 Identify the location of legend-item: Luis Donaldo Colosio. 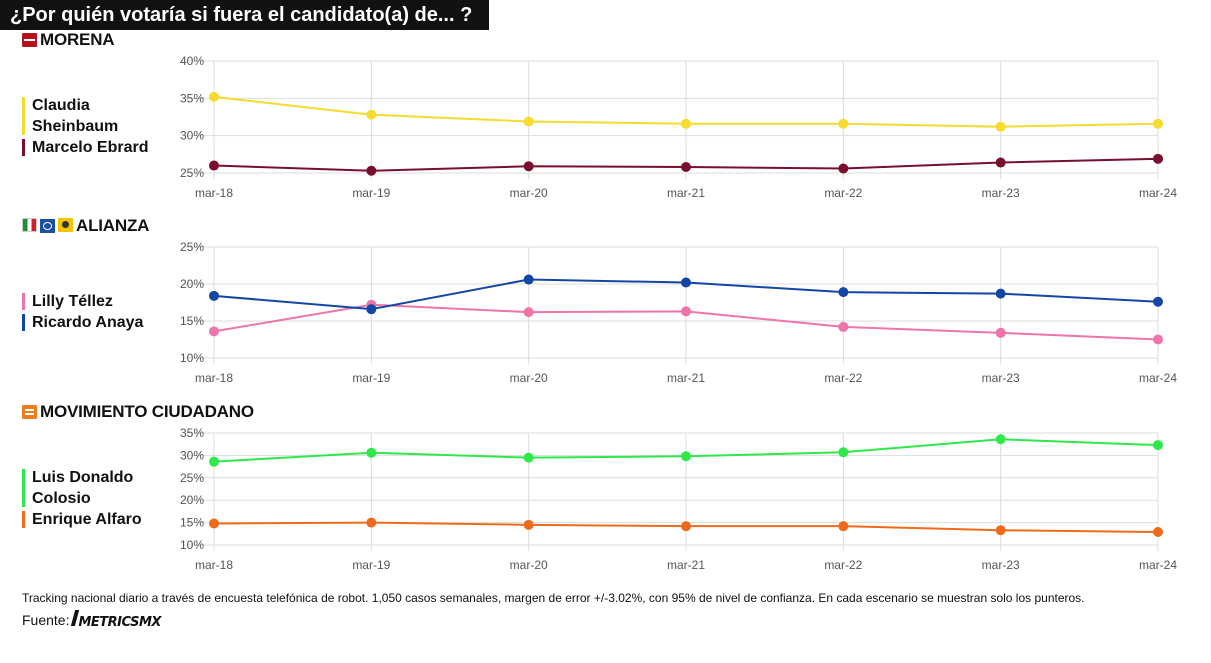
(82, 488).